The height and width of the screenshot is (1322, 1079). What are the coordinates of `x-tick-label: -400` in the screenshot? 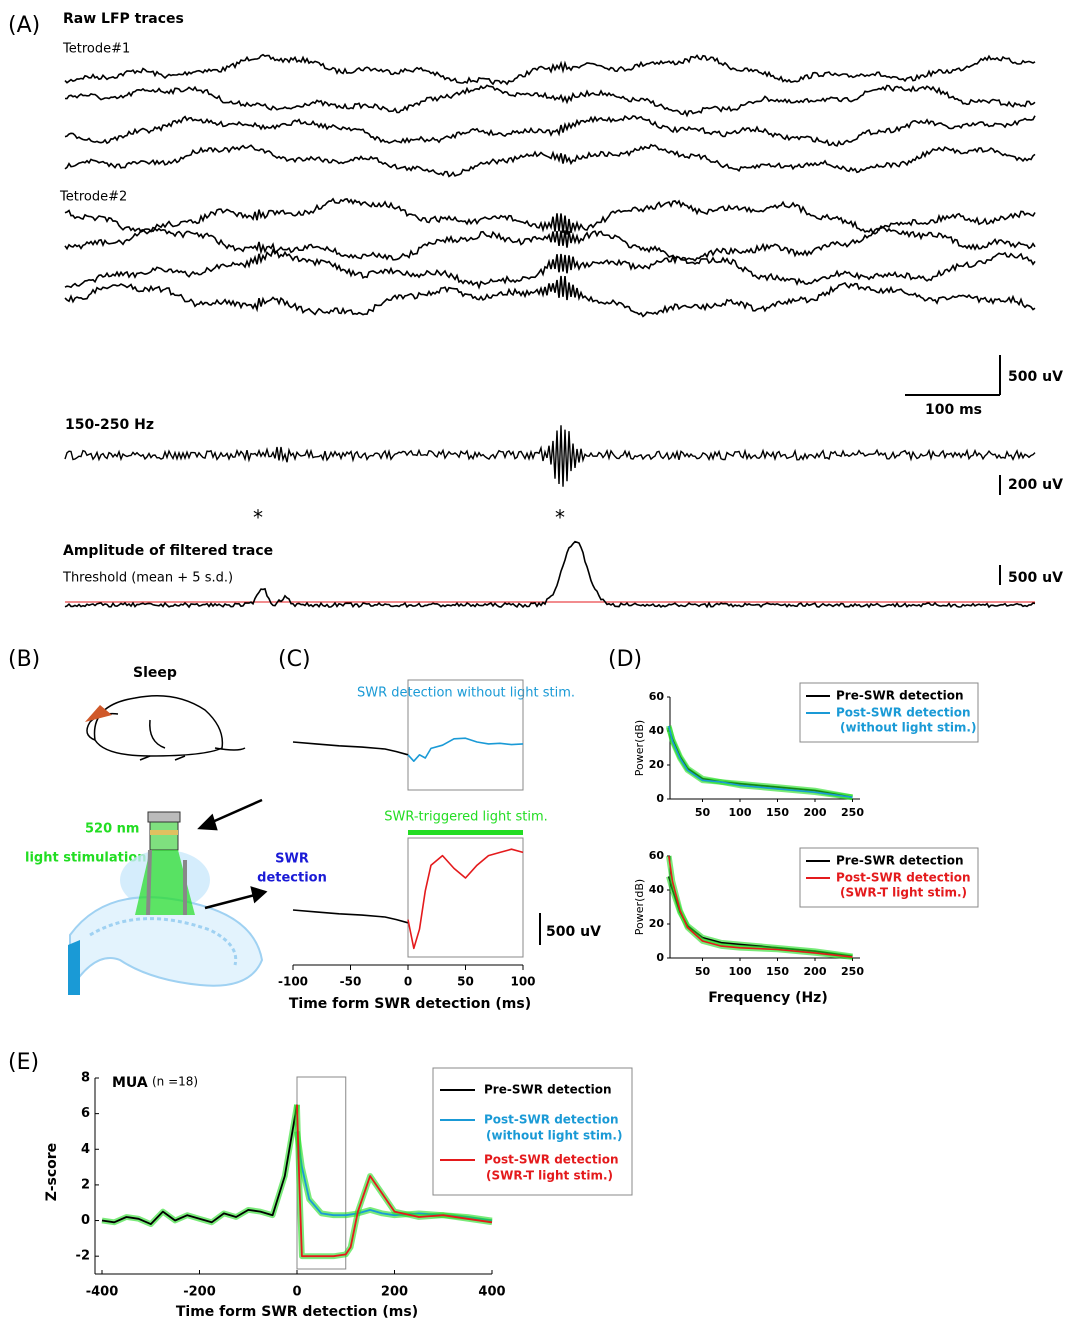 It's located at (102, 1292).